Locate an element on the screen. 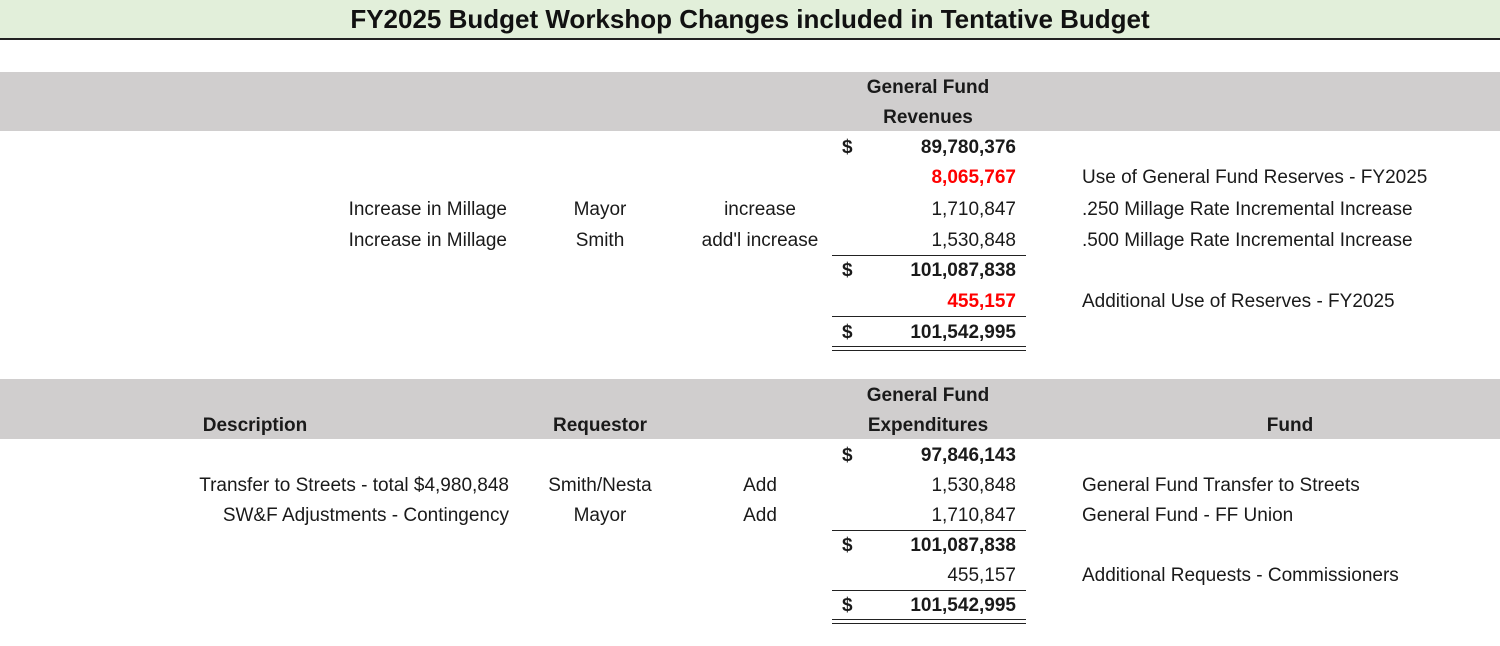 The image size is (1500, 646). revenues-header-band is located at coordinates (750, 101).